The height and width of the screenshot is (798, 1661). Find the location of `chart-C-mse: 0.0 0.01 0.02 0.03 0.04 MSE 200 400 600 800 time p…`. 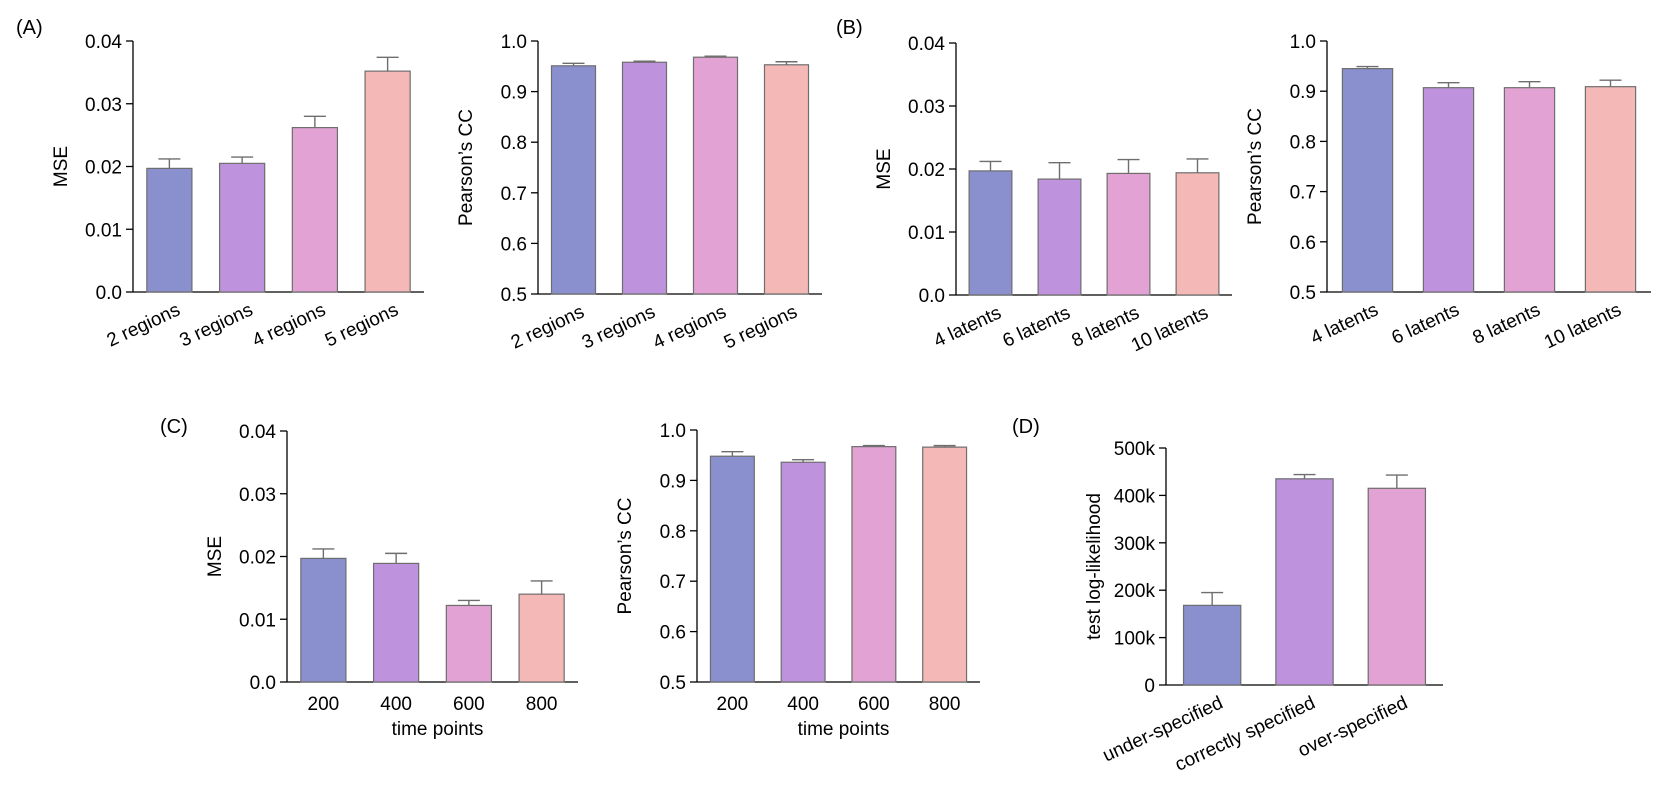

chart-C-mse: 0.0 0.01 0.02 0.03 0.04 MSE 200 400 600 800 time p… is located at coordinates (391, 581).